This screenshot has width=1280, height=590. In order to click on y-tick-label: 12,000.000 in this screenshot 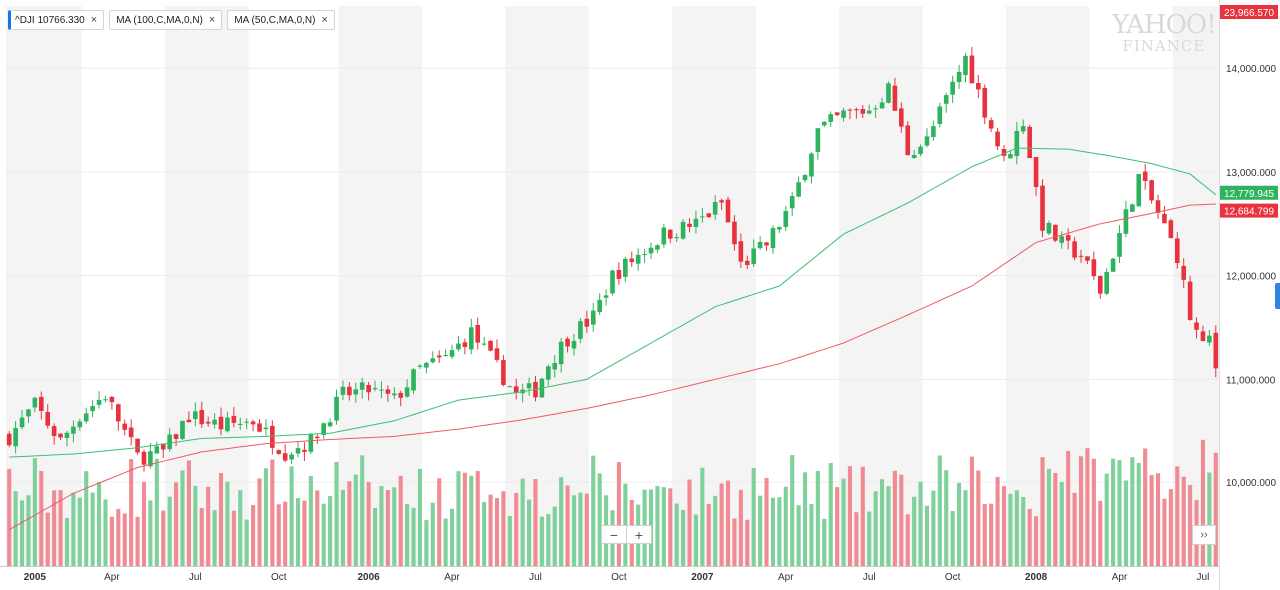, I will do `click(1251, 277)`.